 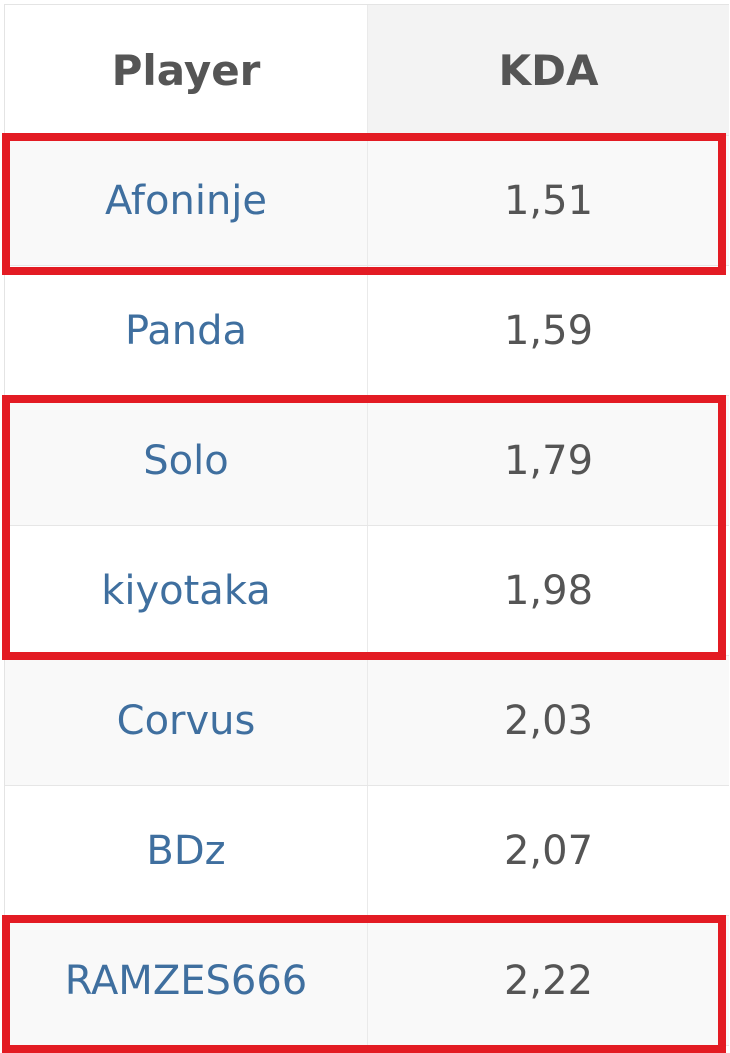 What do you see at coordinates (186, 720) in the screenshot?
I see `player-link: Corvus` at bounding box center [186, 720].